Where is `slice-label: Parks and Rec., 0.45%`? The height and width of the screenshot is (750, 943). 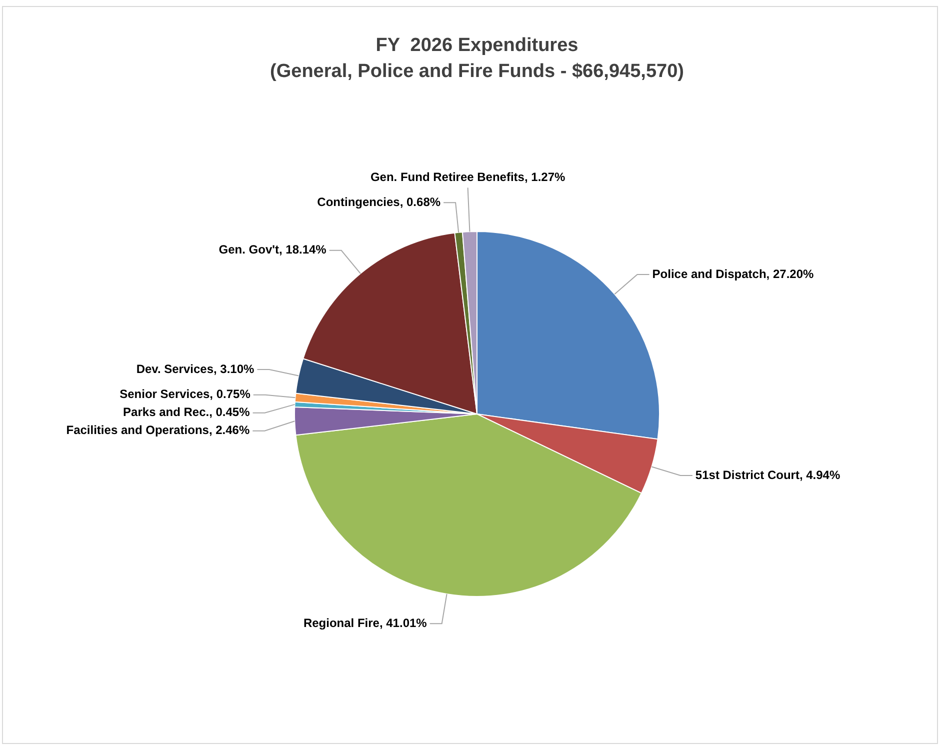 slice-label: Parks and Rec., 0.45% is located at coordinates (186, 412).